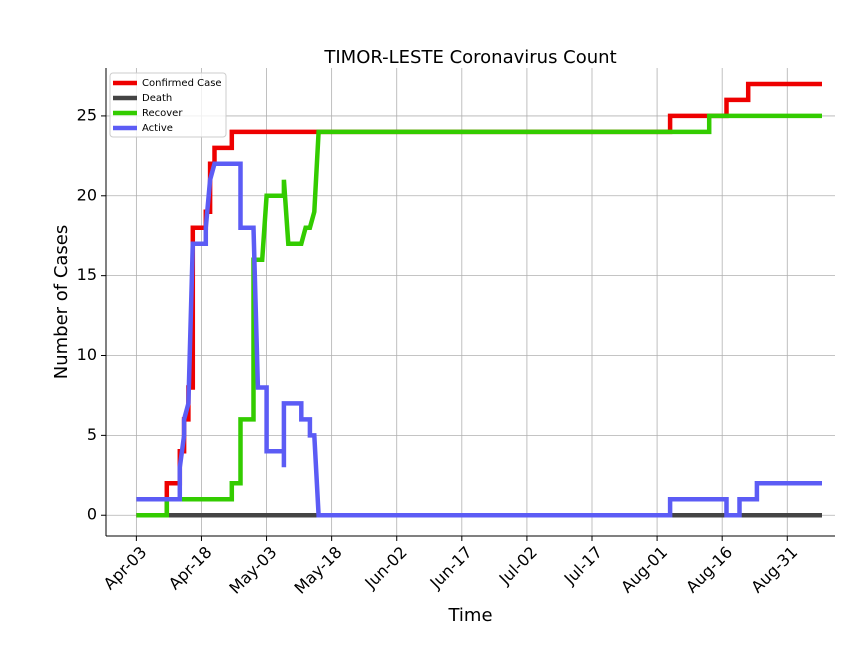 The height and width of the screenshot is (648, 864). What do you see at coordinates (318, 570) in the screenshot?
I see `x-tick-label: May-18` at bounding box center [318, 570].